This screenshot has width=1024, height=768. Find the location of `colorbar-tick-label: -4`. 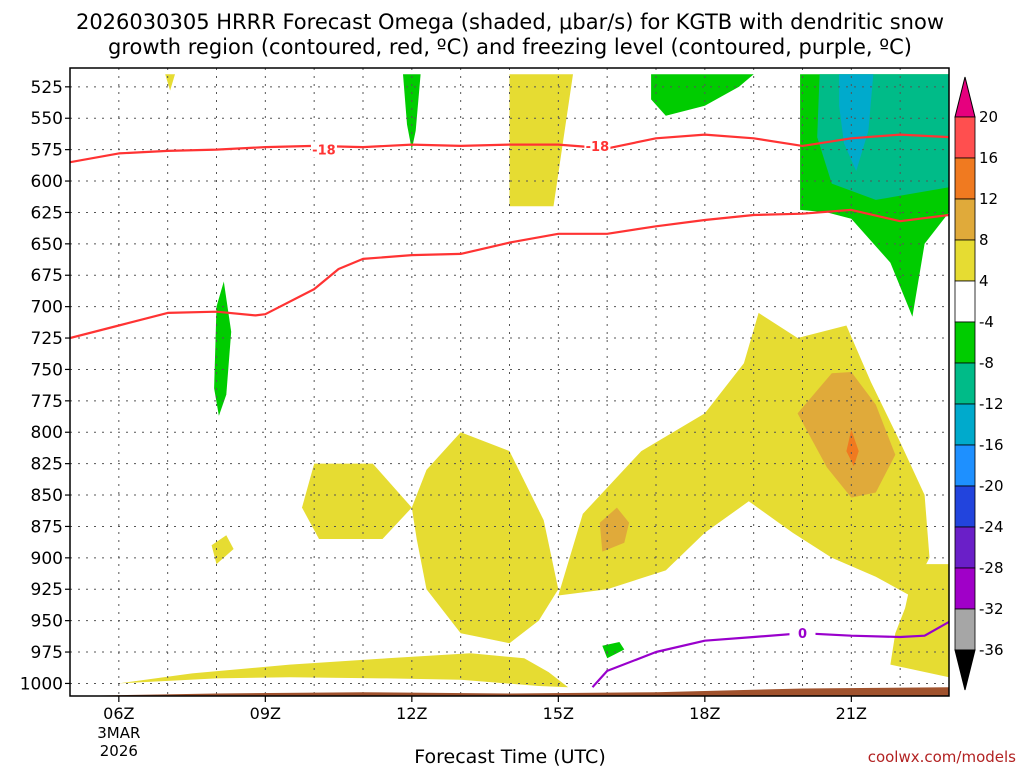

colorbar-tick-label: -4 is located at coordinates (986, 322).